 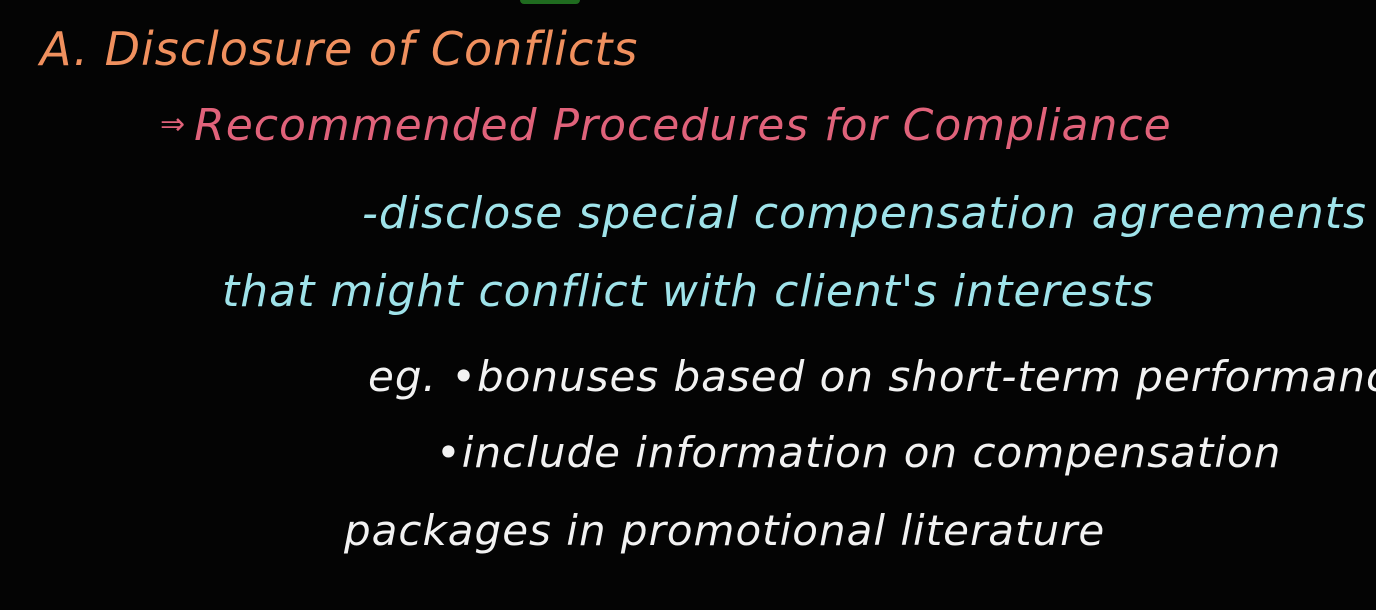 What do you see at coordinates (339, 49) in the screenshot?
I see `section-heading: A. Disclosure of Conflicts` at bounding box center [339, 49].